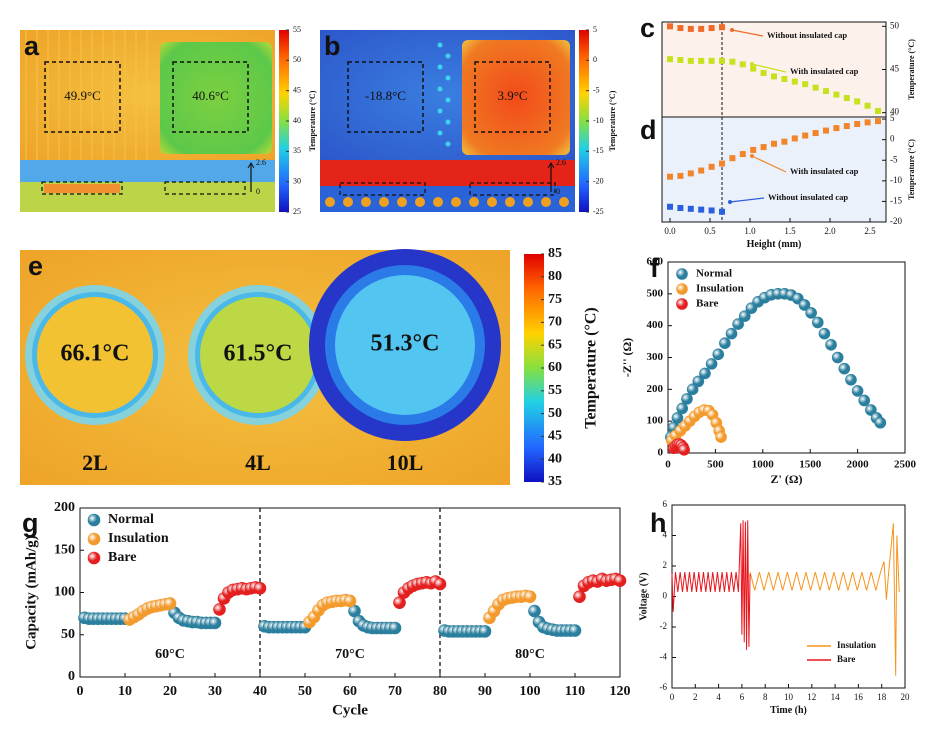 This screenshot has height=740, width=927. What do you see at coordinates (810, 464) in the screenshot?
I see `x-tick-label: 1500` at bounding box center [810, 464].